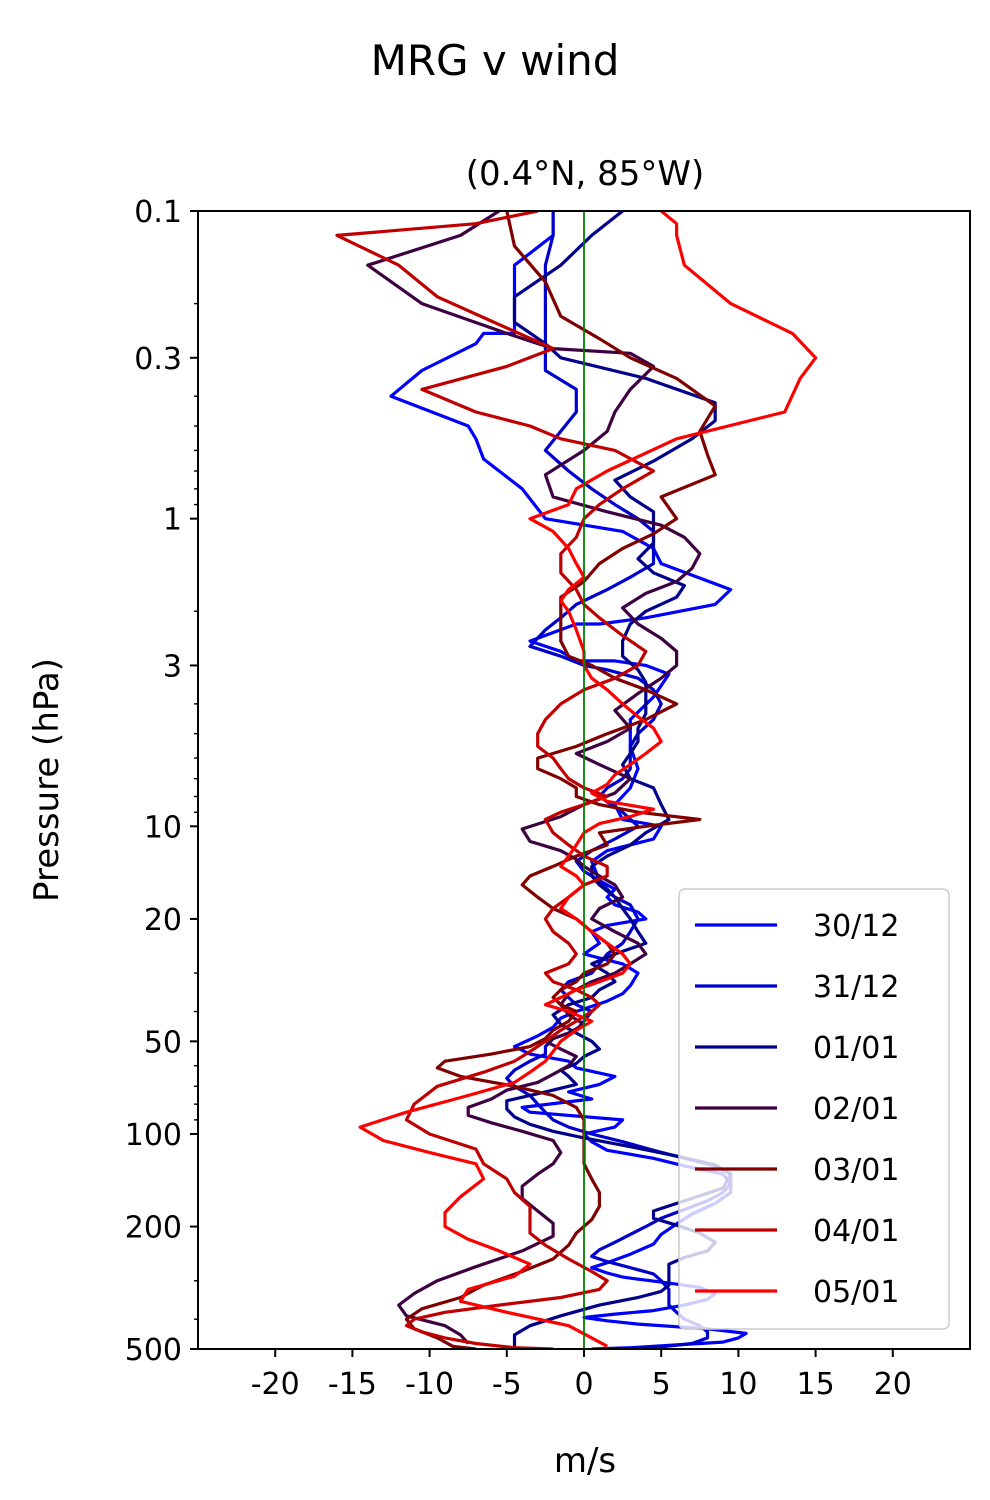 Image resolution: width=990 pixels, height=1500 pixels. Describe the element at coordinates (585, 1461) in the screenshot. I see `x-axis-label: m/s` at that location.